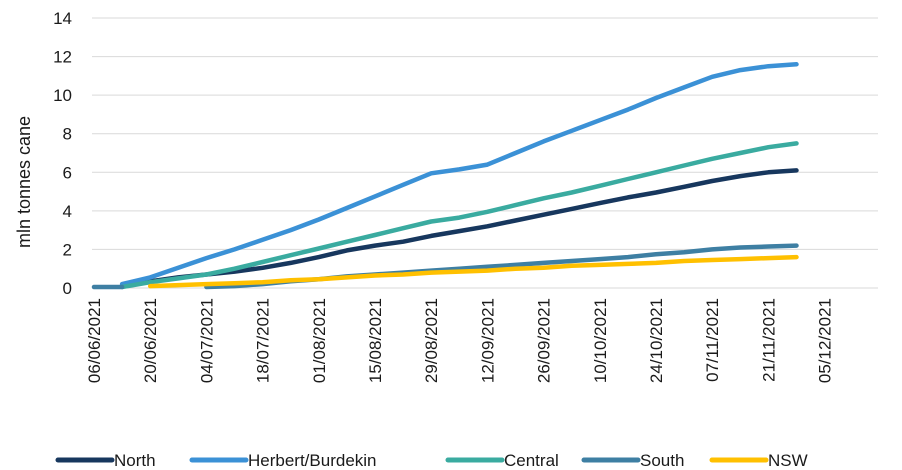 This screenshot has height=470, width=902. Describe the element at coordinates (67, 211) in the screenshot. I see `y-tick-label: 4` at that location.